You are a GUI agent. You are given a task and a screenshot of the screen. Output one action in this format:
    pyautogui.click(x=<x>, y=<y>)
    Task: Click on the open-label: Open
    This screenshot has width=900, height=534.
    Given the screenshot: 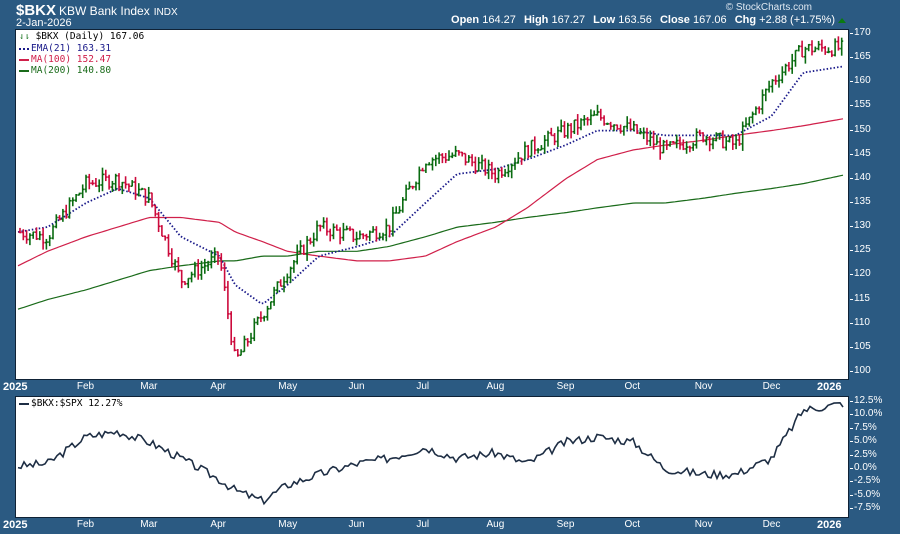 What is the action you would take?
    pyautogui.click(x=465, y=20)
    